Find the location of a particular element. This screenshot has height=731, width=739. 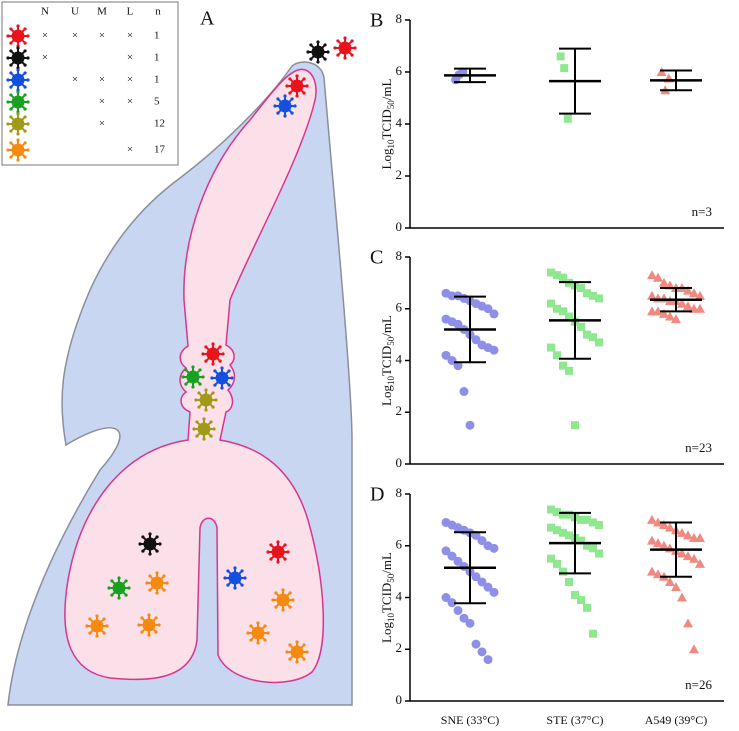

y-axis-label-part: Log is located at coordinates (386, 158).